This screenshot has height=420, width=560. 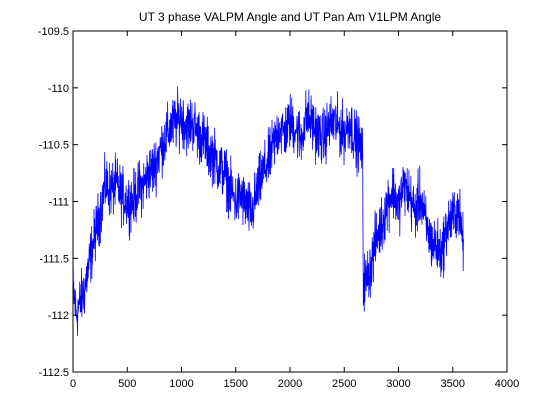 What do you see at coordinates (54, 373) in the screenshot?
I see `y-tick-label: -112.5` at bounding box center [54, 373].